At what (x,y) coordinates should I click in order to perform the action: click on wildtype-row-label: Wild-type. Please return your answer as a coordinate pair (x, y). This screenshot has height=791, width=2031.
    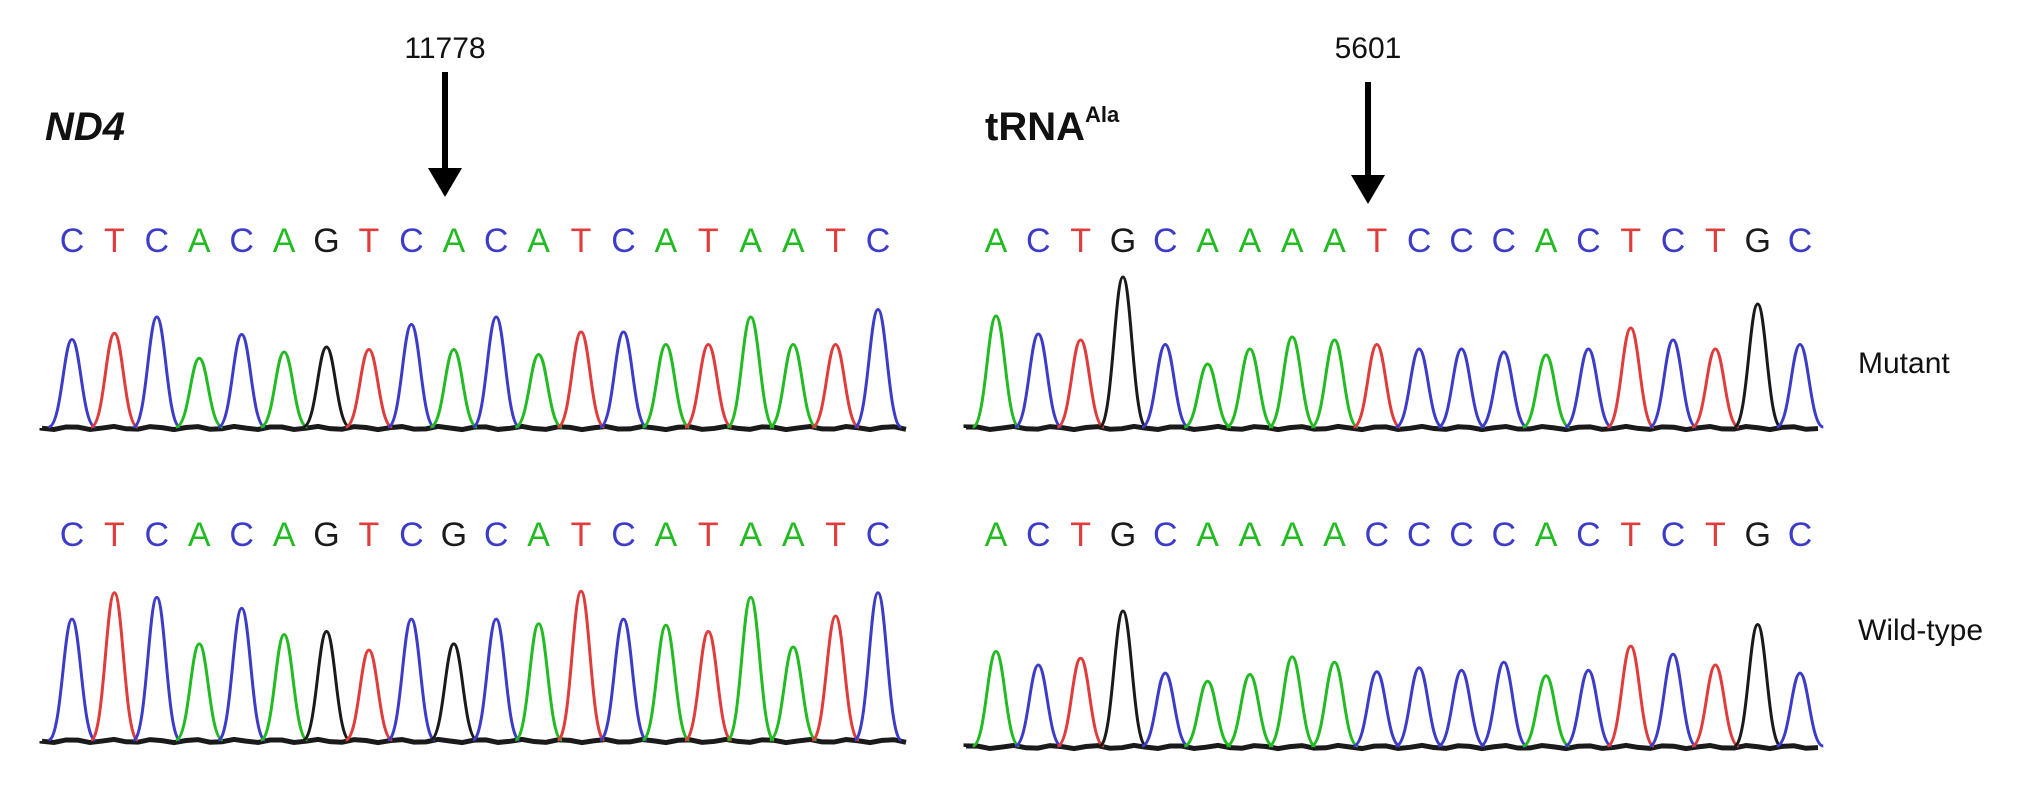
    Looking at the image, I should click on (1920, 630).